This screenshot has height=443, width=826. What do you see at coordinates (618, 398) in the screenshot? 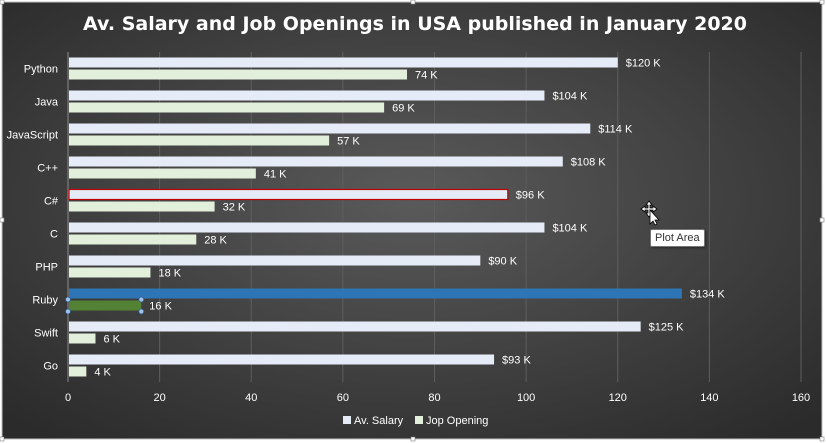
I see `x-tick-label: 120` at bounding box center [618, 398].